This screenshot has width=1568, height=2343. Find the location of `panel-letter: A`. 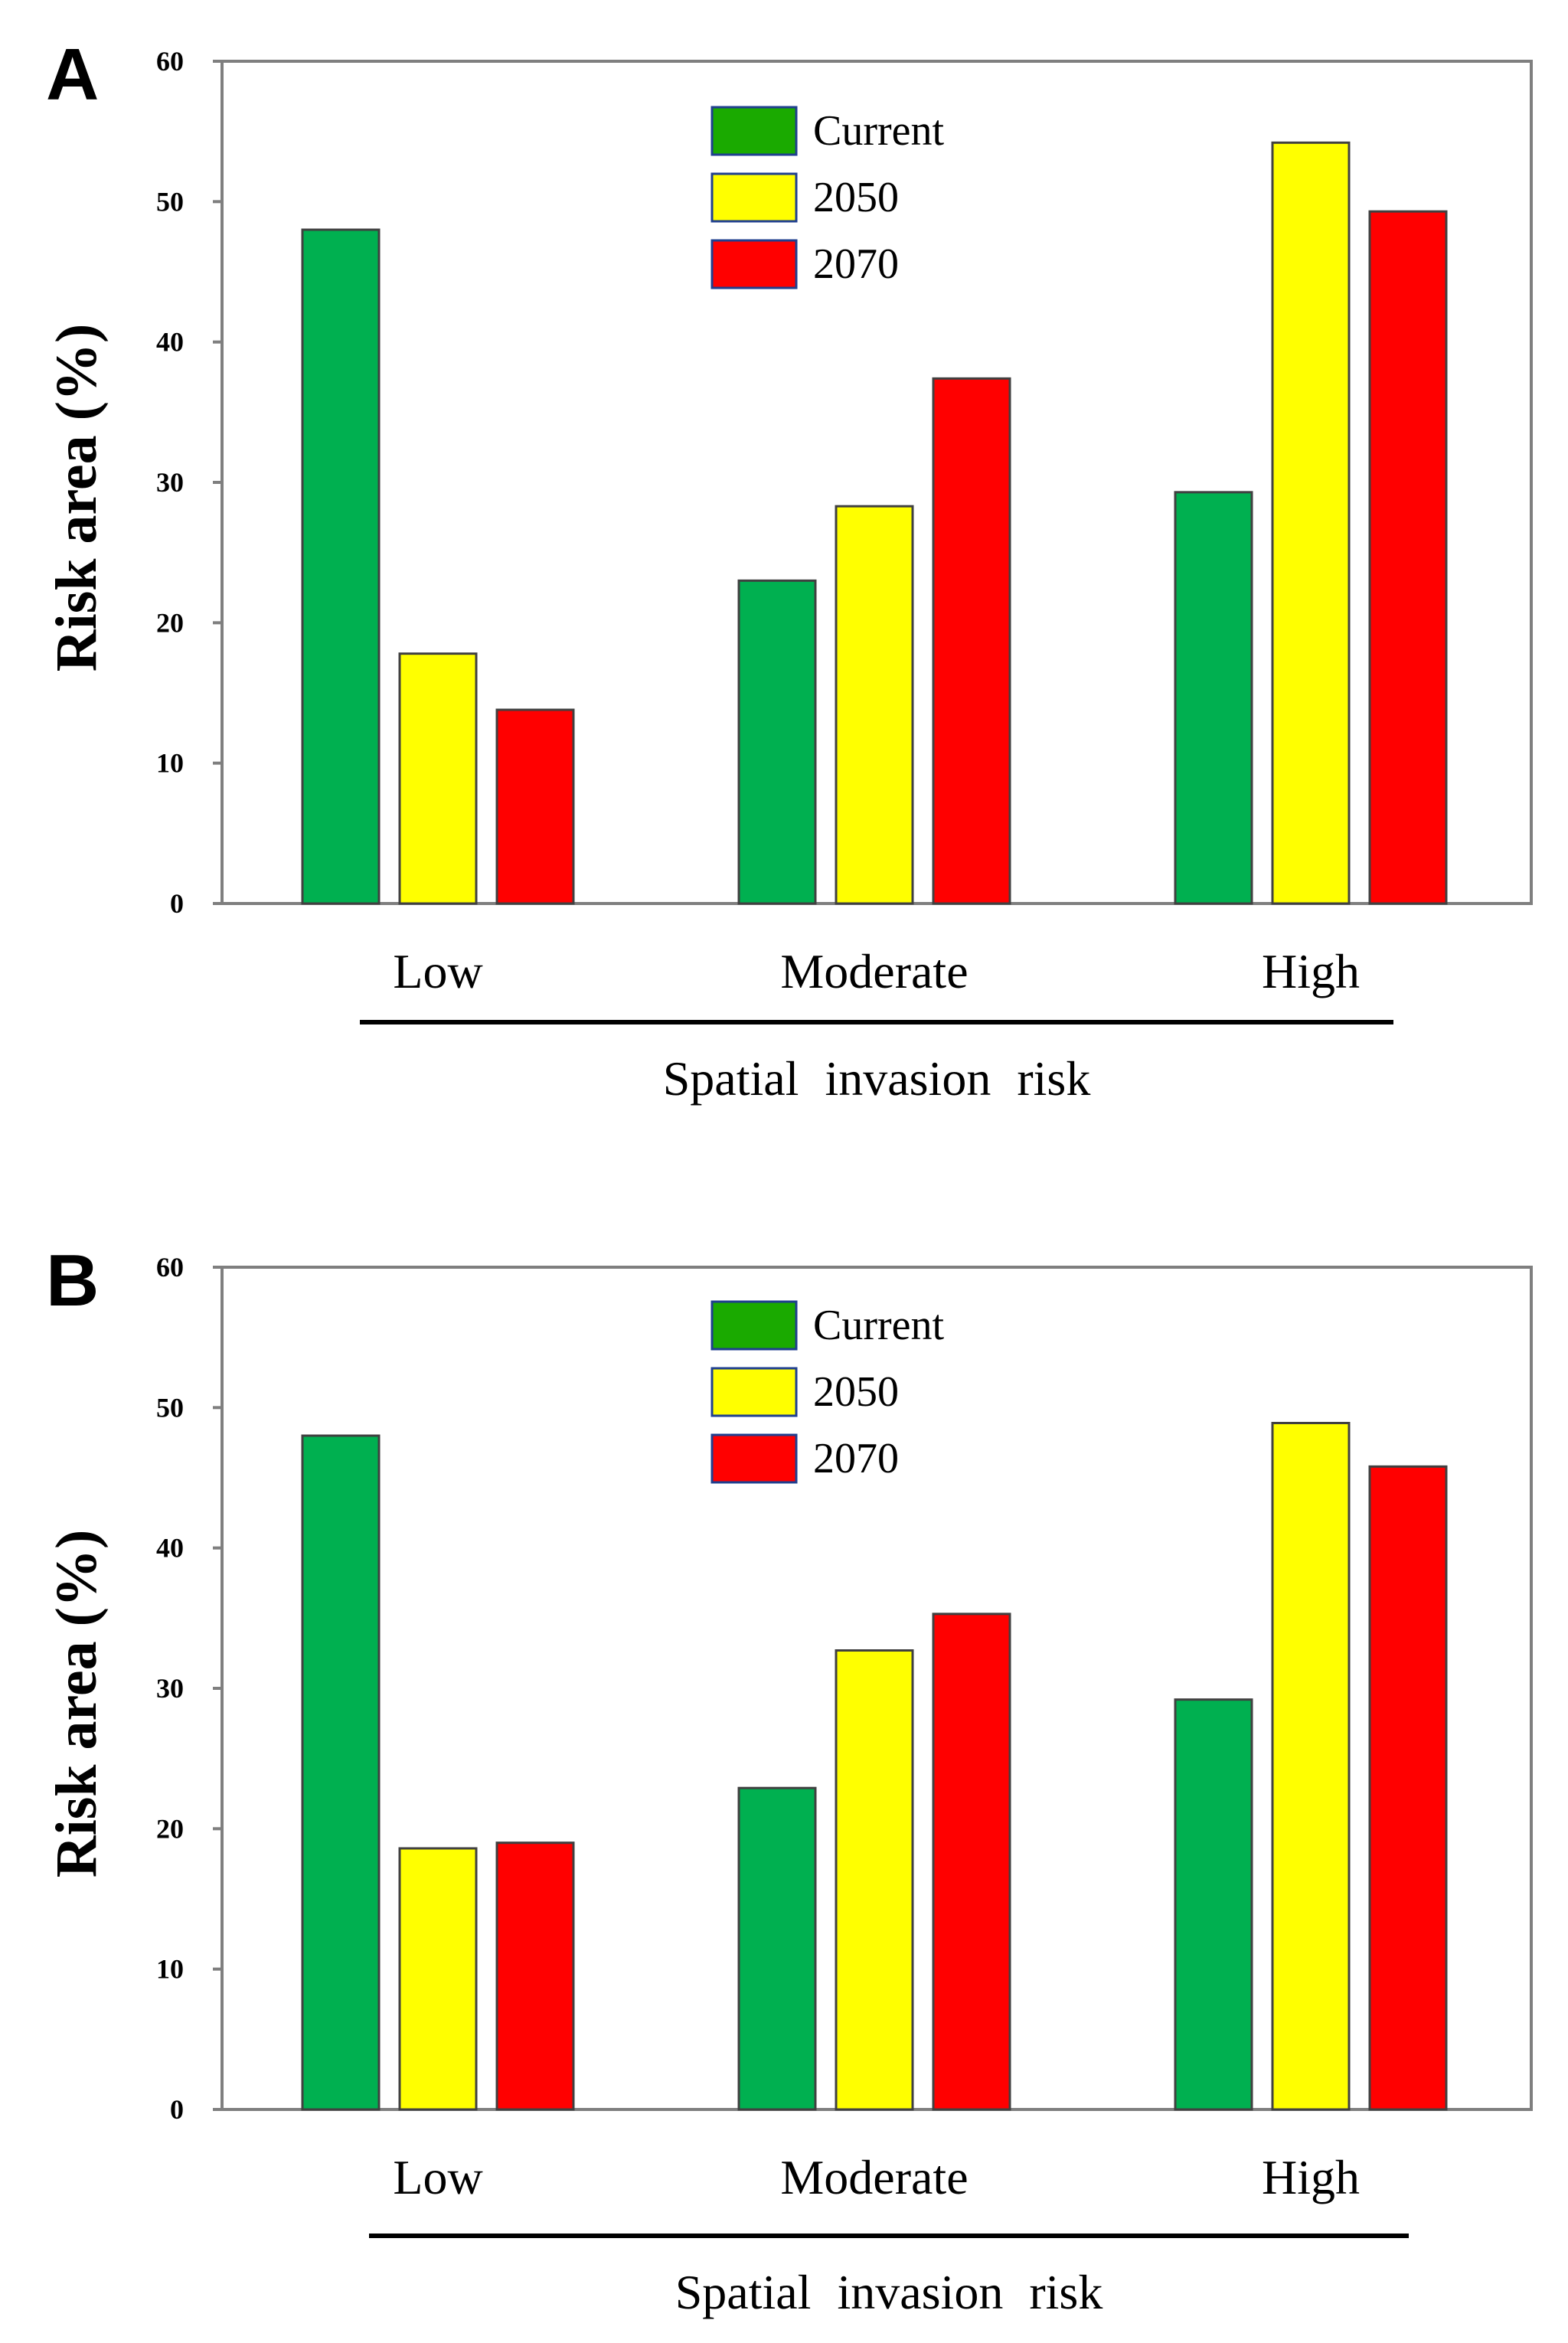

panel-letter: A is located at coordinates (72, 75).